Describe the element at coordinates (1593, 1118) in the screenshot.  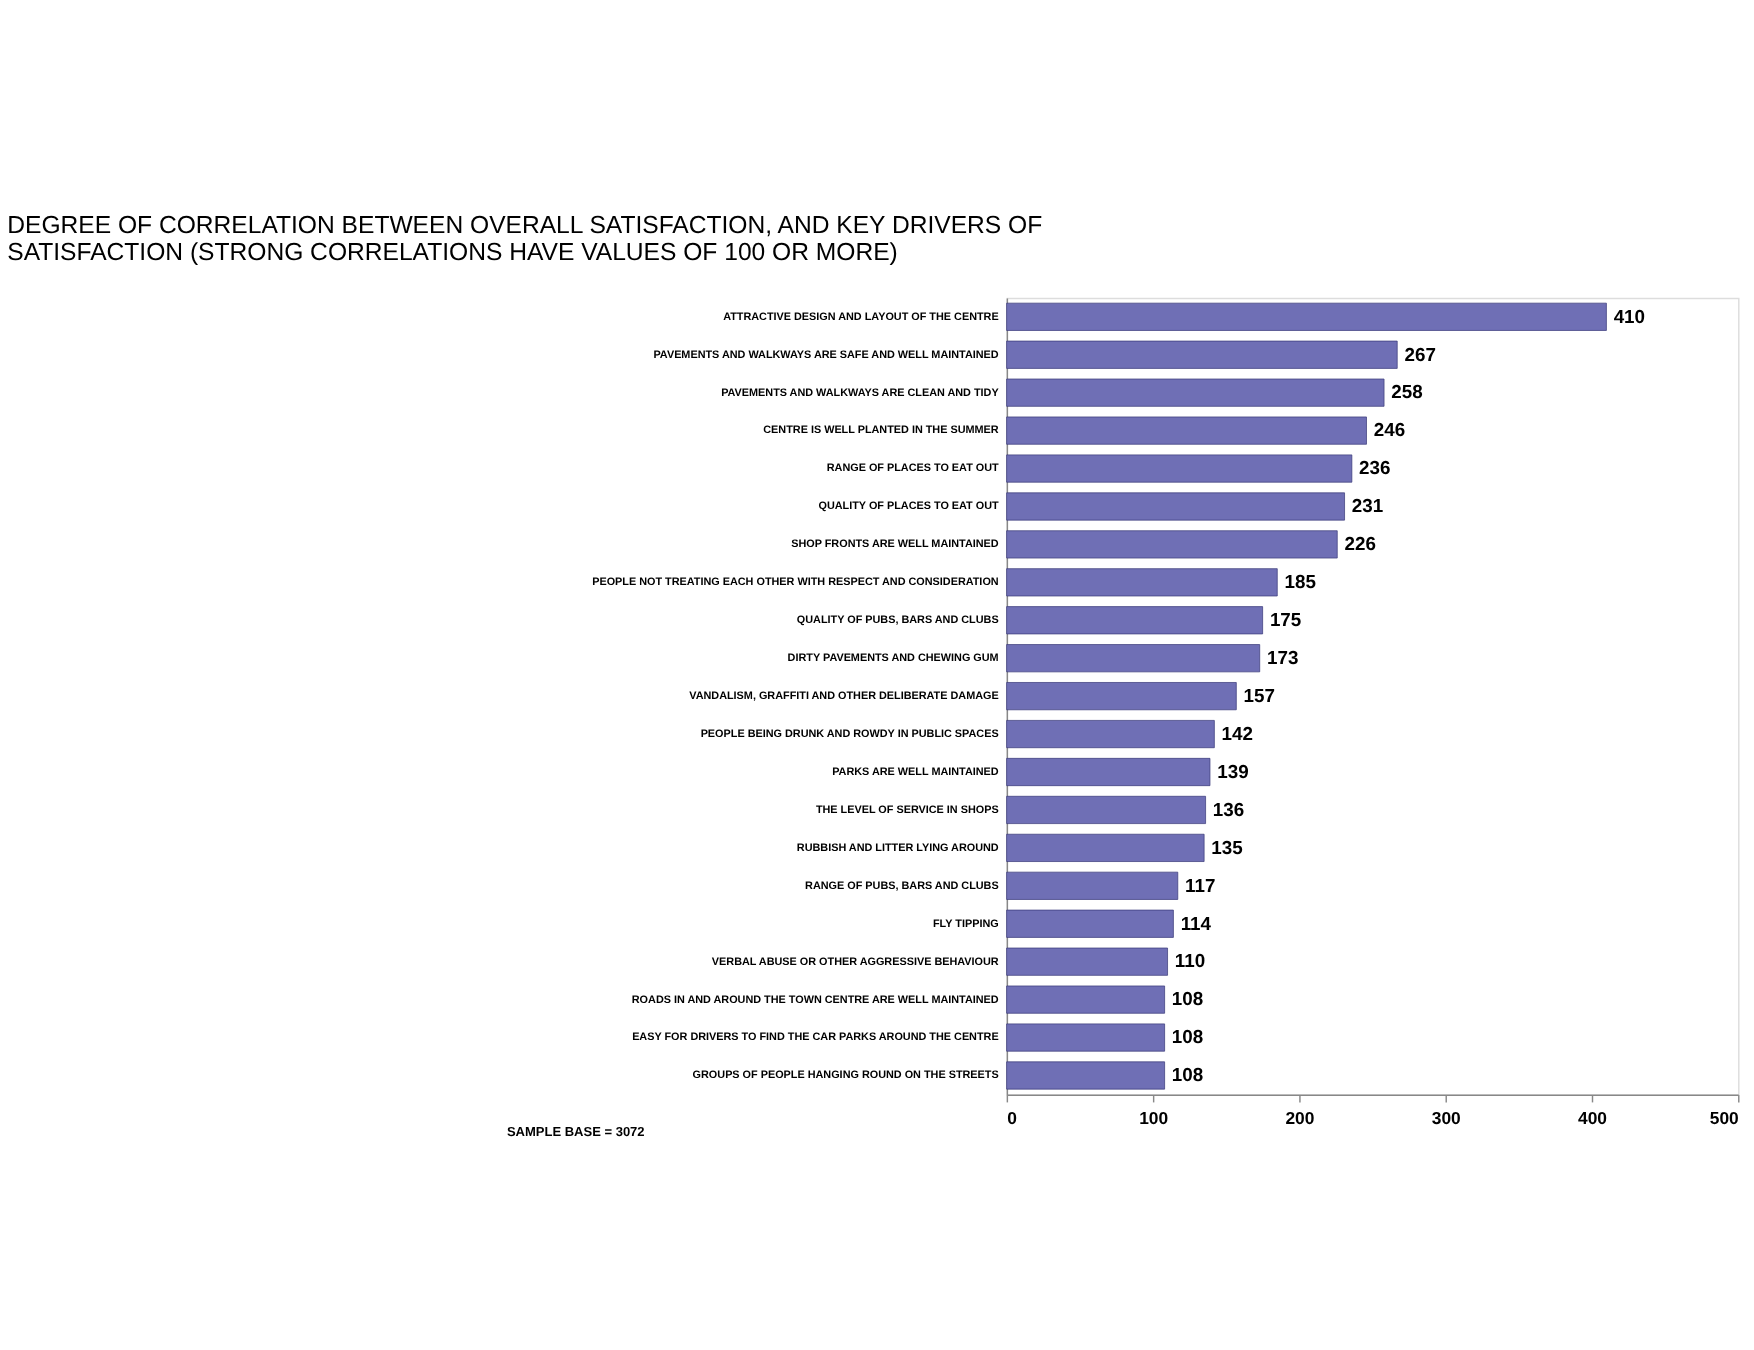
I see `x-tick-label: 400` at that location.